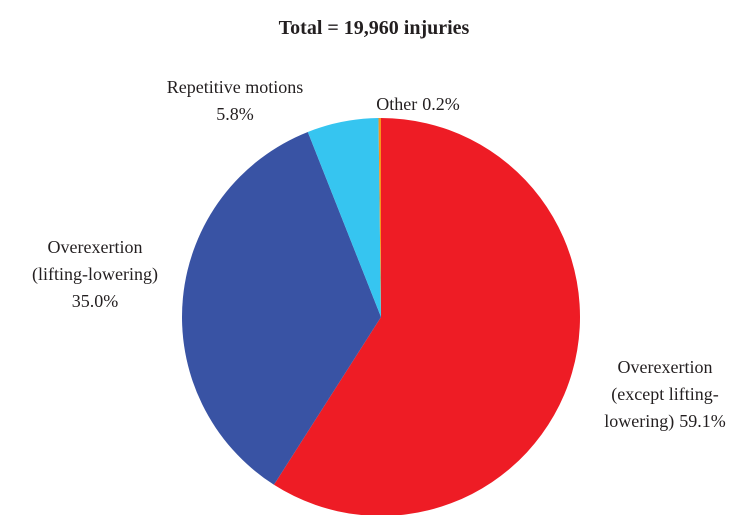 The image size is (748, 515). I want to click on value-label: 5.8%, so click(235, 114).